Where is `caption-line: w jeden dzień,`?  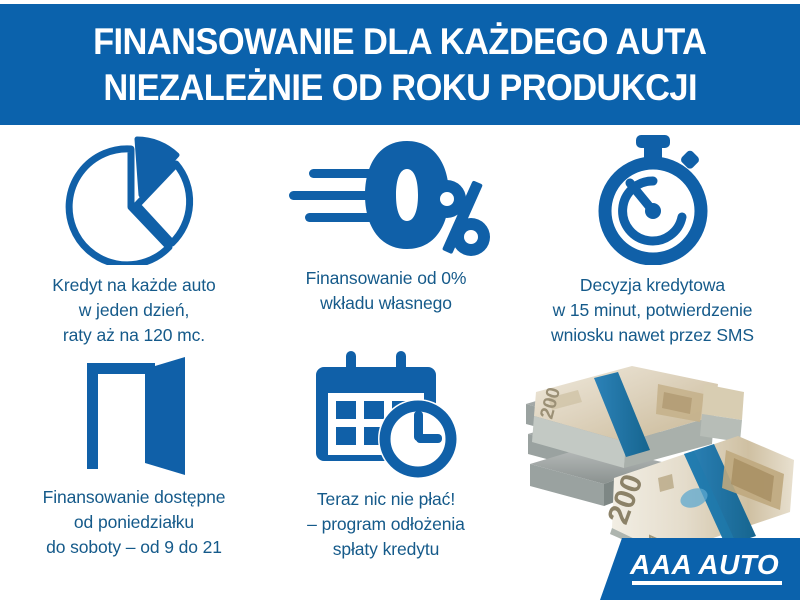 caption-line: w jeden dzień, is located at coordinates (134, 309).